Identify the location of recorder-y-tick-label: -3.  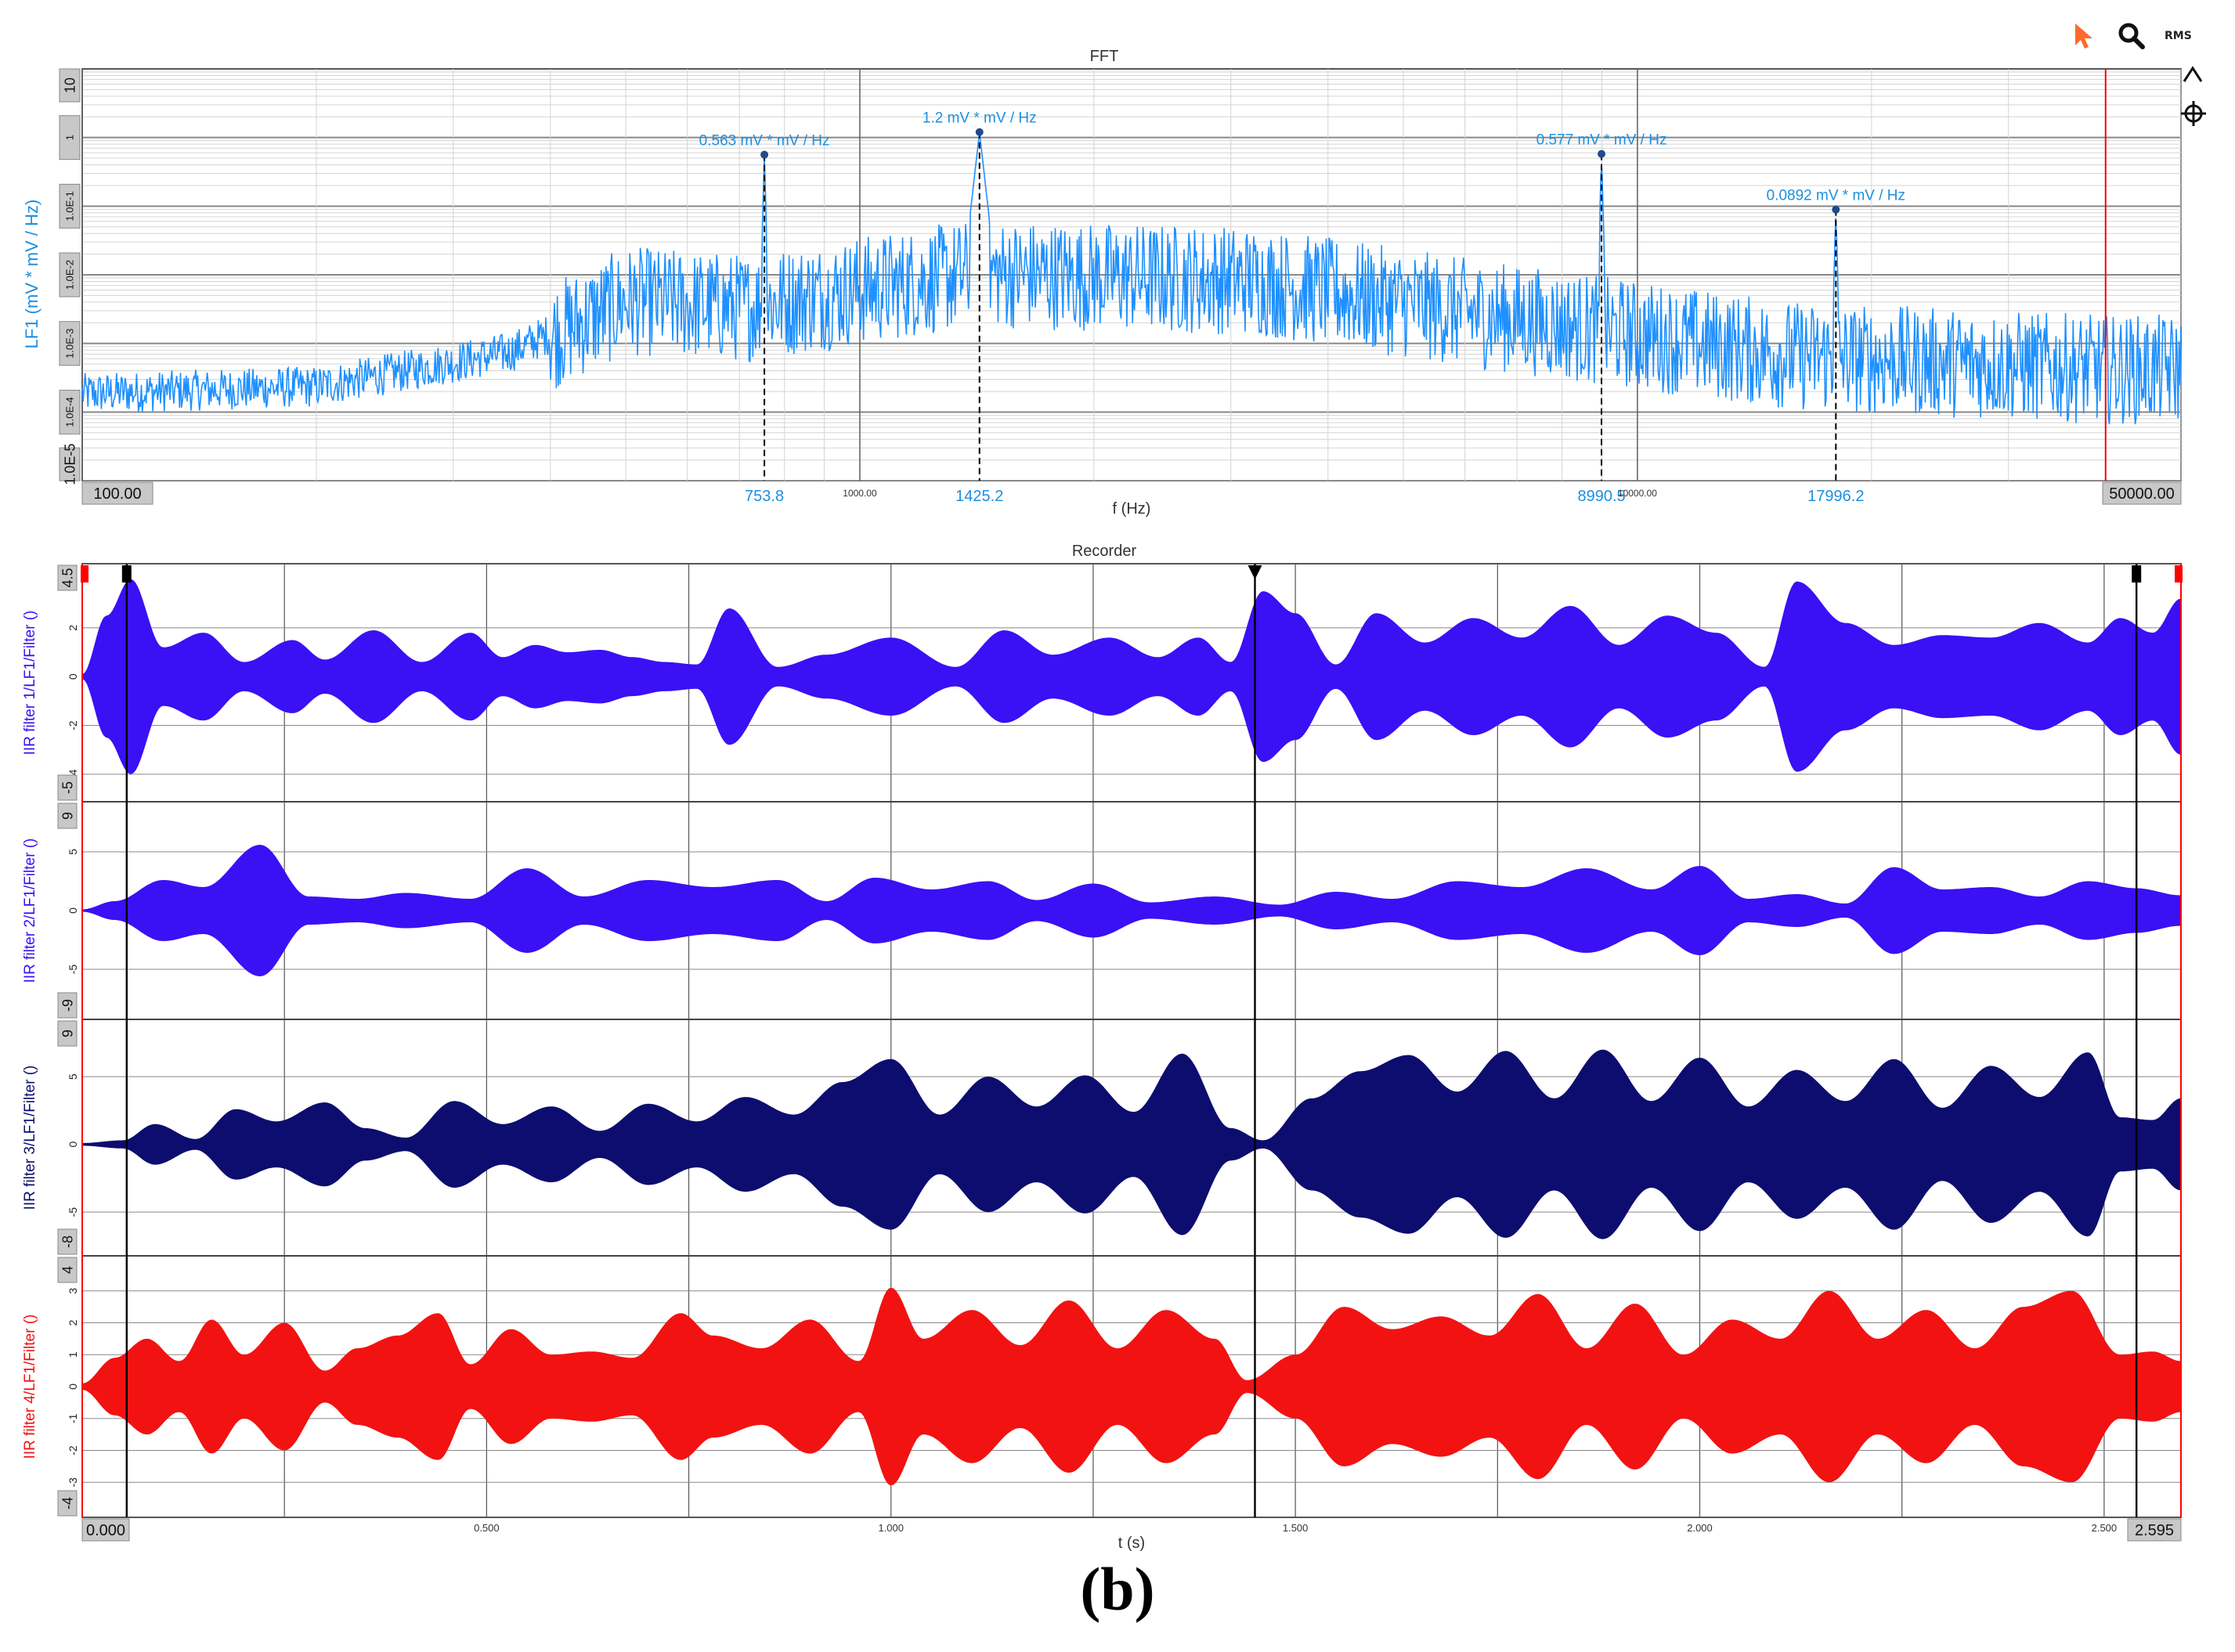
(73, 1482).